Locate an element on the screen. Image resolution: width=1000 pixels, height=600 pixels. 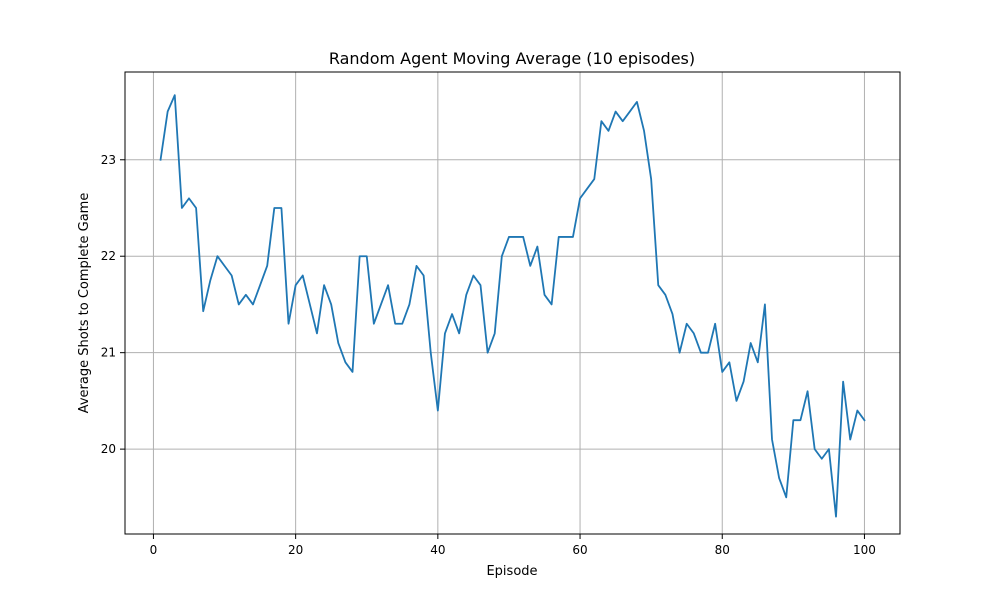
x-tick-label: 0 is located at coordinates (154, 550).